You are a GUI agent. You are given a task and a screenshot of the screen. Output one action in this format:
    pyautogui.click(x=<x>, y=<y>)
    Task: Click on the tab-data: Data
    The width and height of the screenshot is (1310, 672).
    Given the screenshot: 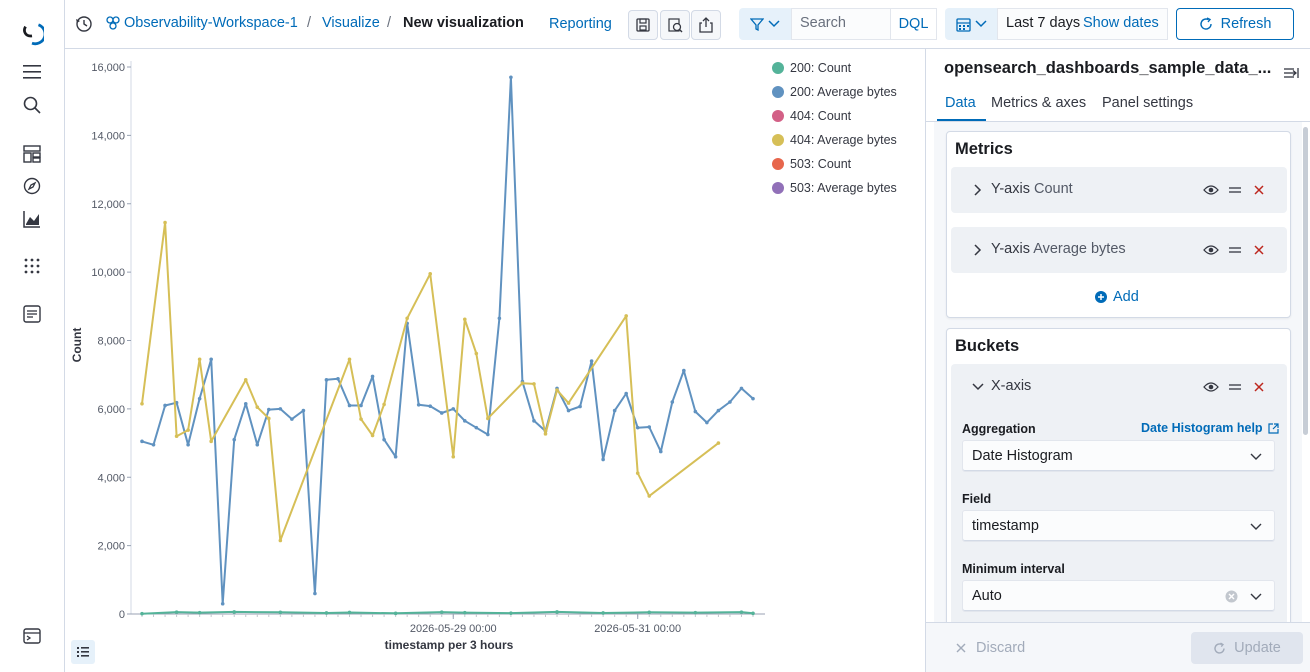 What is the action you would take?
    pyautogui.click(x=960, y=103)
    